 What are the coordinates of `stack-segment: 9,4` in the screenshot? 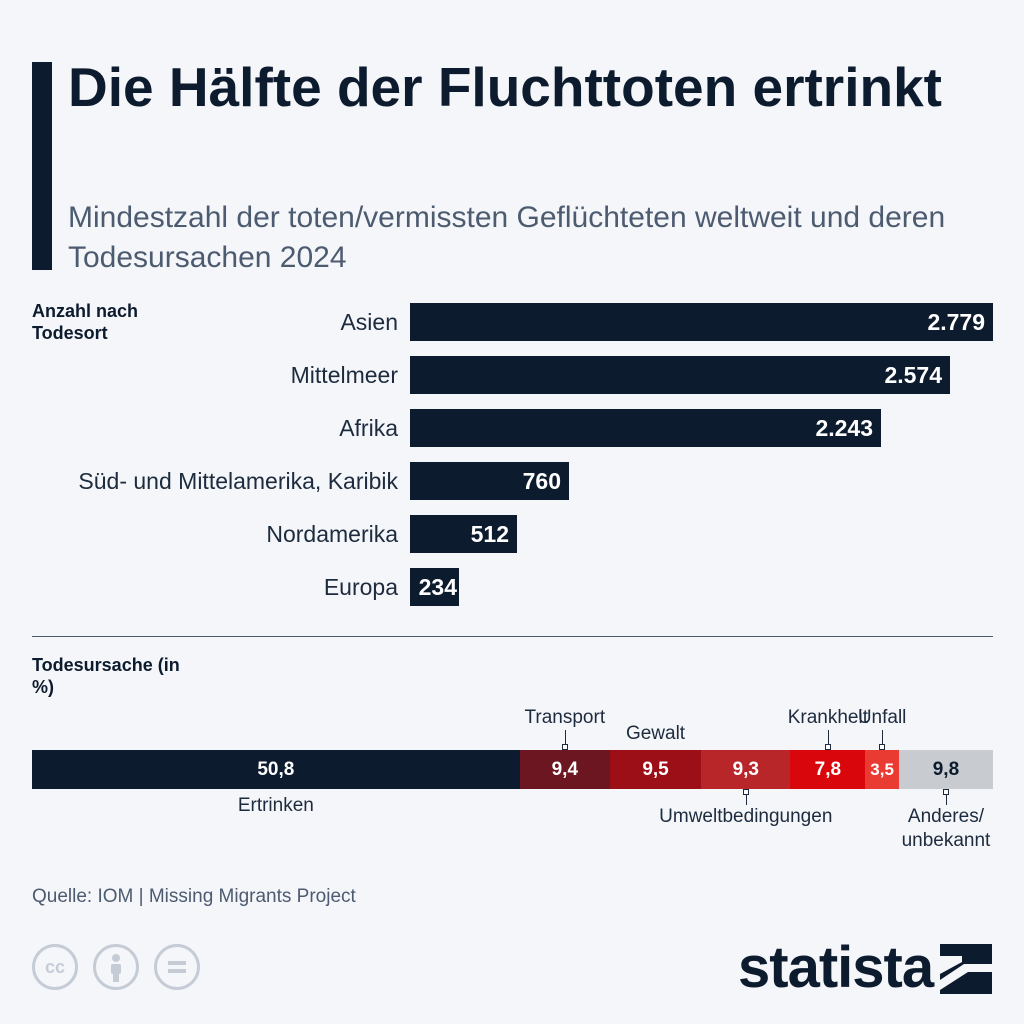 It's located at (564, 769).